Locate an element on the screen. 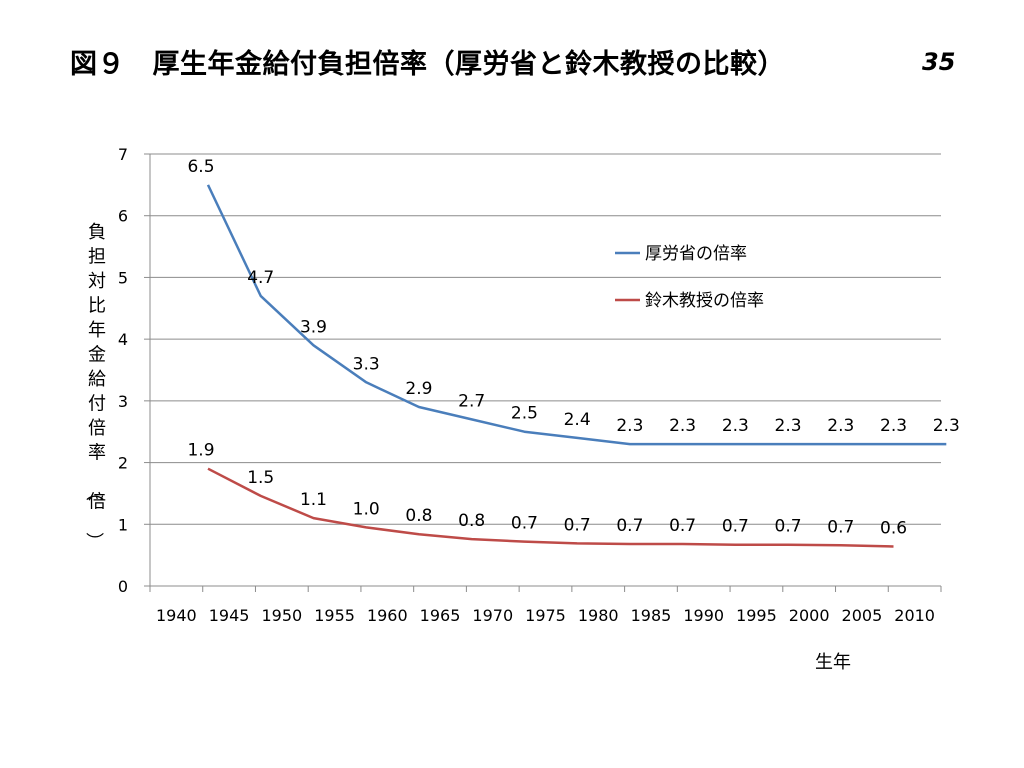 Image resolution: width=1024 pixels, height=768 pixels. slide-title: 図９ 厚生年金給付負担倍率（厚労省と鈴木教授の比較） is located at coordinates (427, 64).